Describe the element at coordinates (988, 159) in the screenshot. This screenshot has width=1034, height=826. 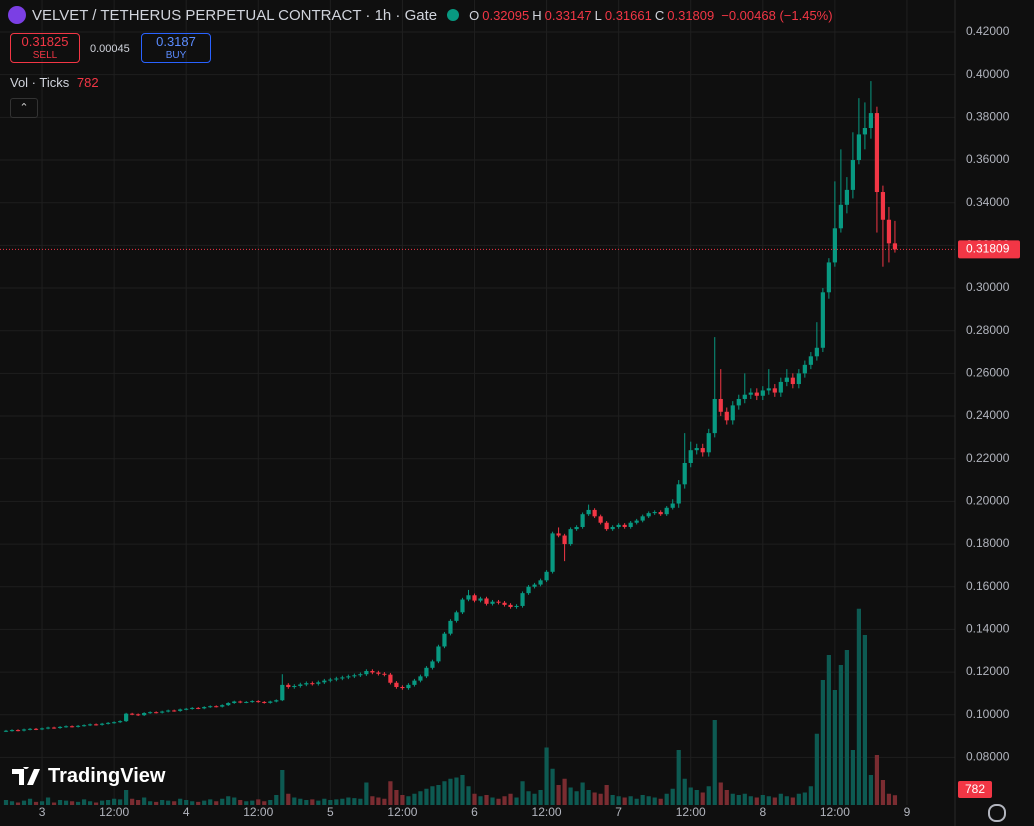
I see `y-tick-label: 0.36000` at that location.